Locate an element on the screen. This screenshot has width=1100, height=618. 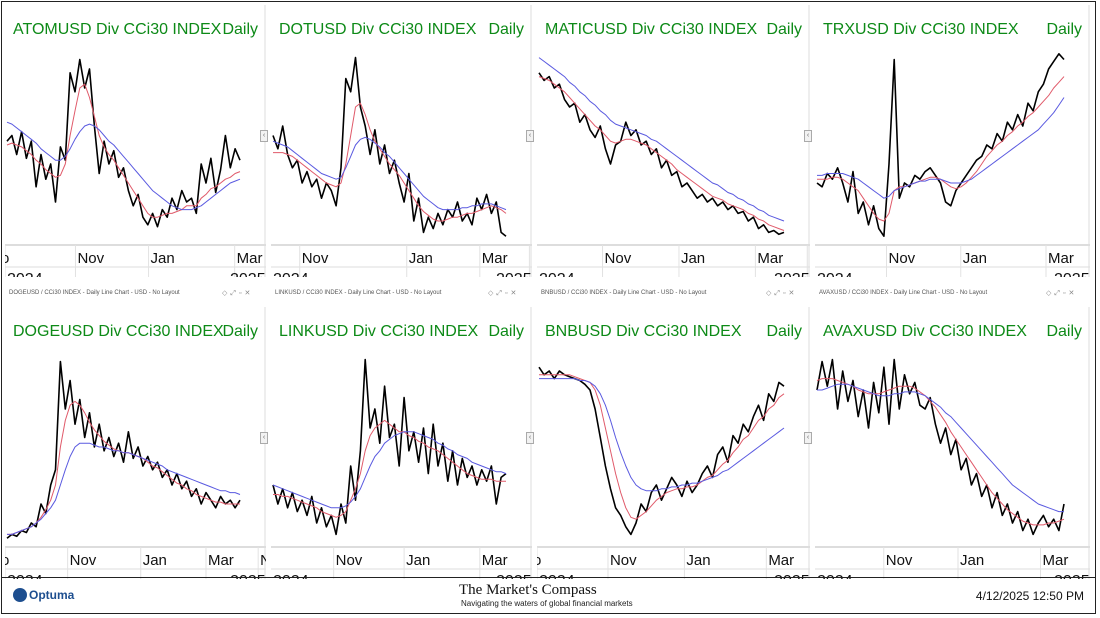
chart-title: DOTUSD Div CCi30 INDEX is located at coordinates (378, 29).